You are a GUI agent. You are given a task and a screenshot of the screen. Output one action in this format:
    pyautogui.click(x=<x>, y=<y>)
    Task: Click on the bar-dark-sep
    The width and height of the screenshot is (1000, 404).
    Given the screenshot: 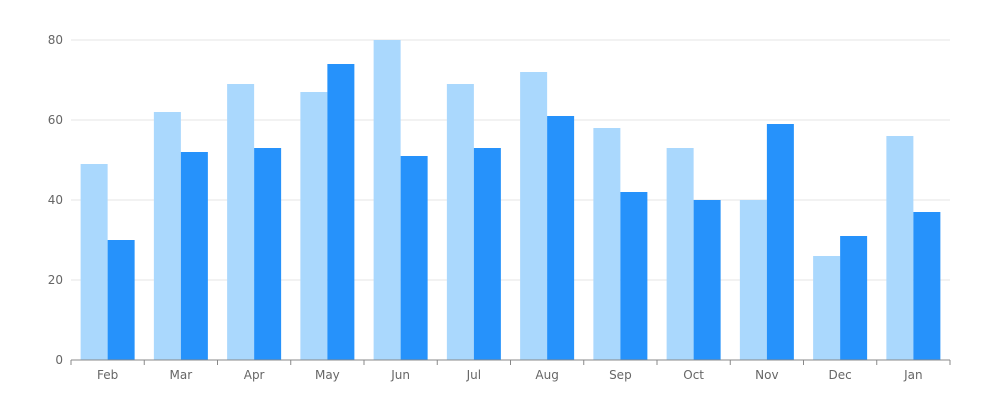 What is the action you would take?
    pyautogui.click(x=634, y=276)
    